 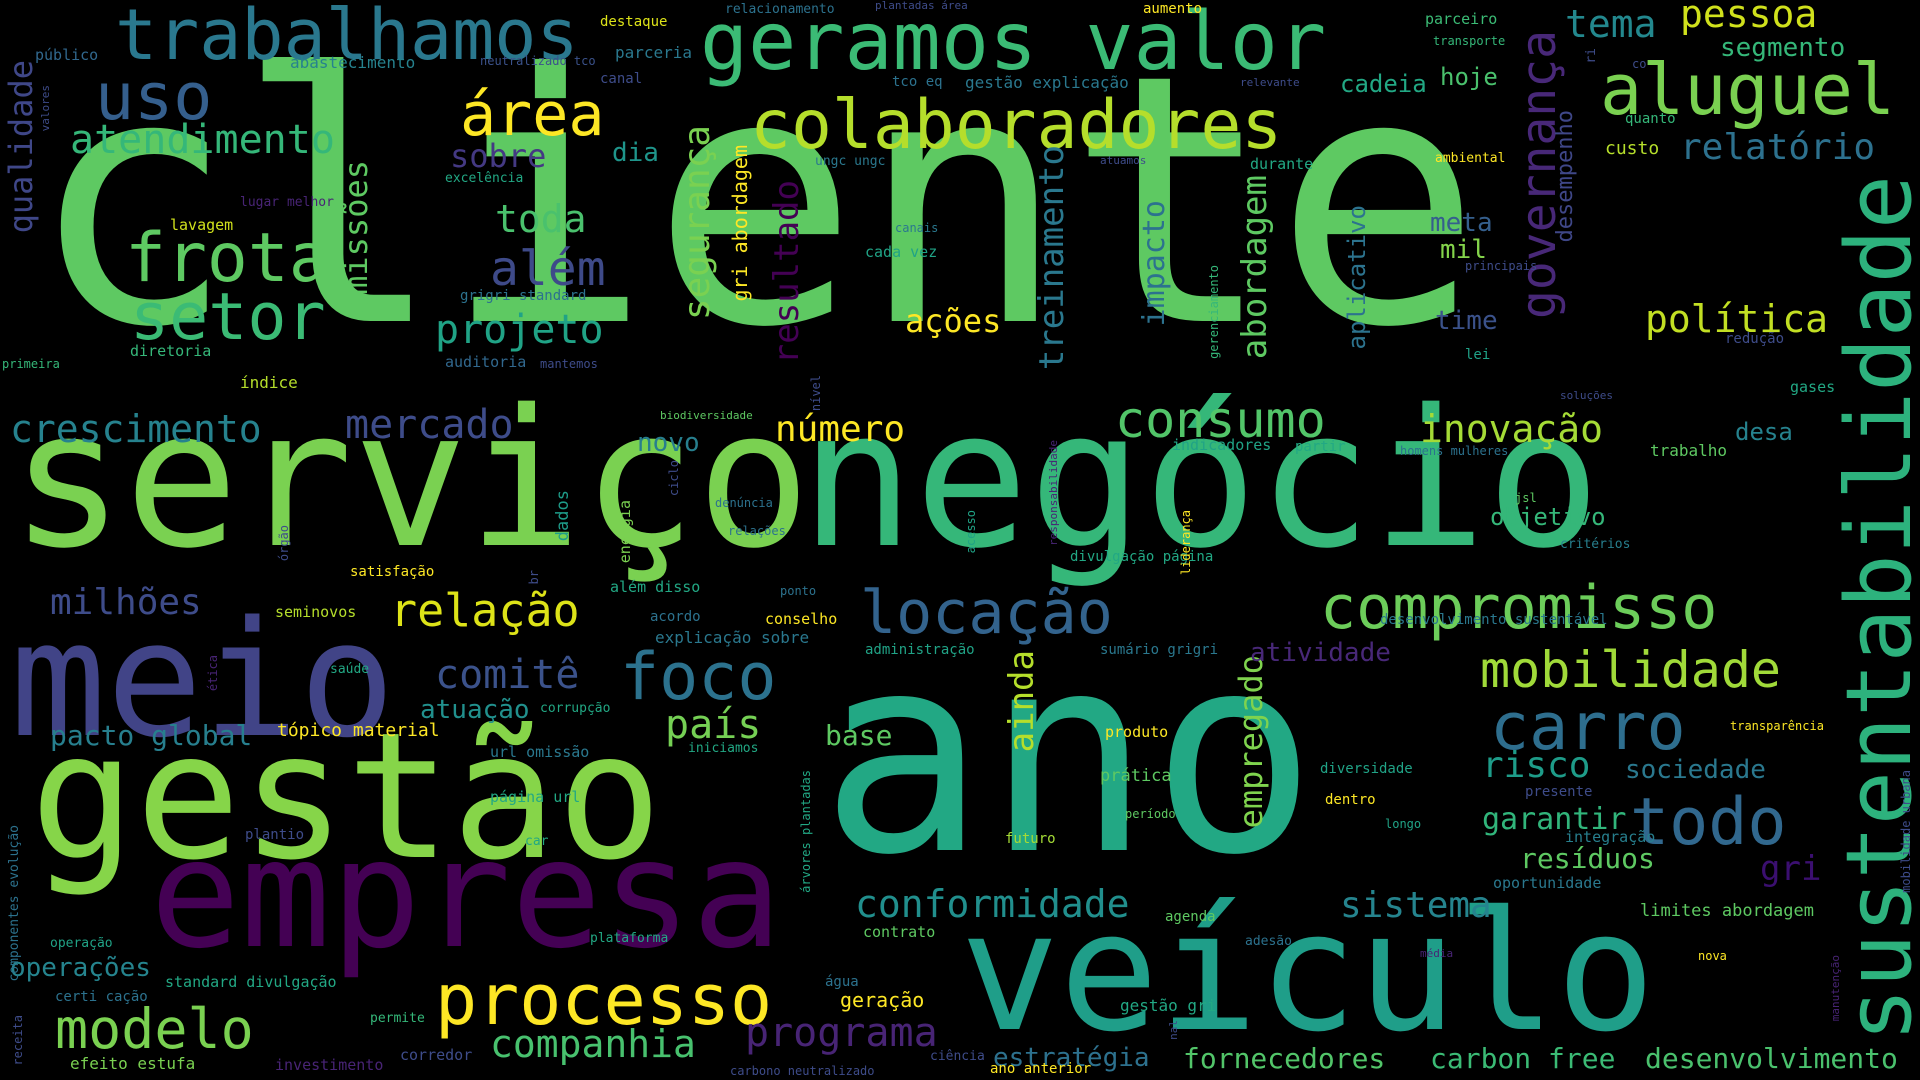 What do you see at coordinates (538, 61) in the screenshot?
I see `word-neutralizado-tco: neutralizado tco` at bounding box center [538, 61].